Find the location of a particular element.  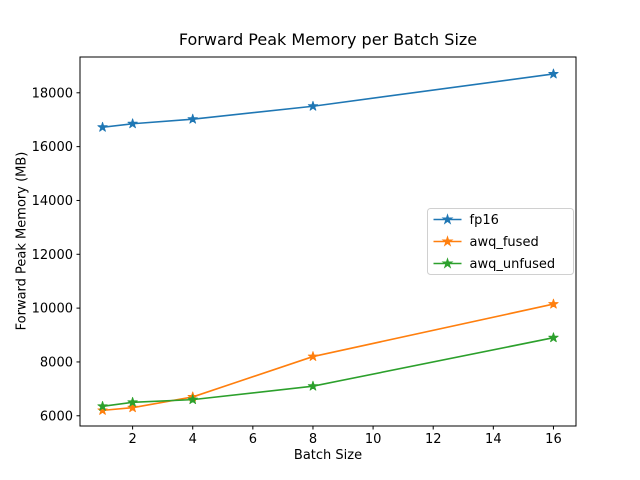

x-axis-label: Batch Size is located at coordinates (328, 455).